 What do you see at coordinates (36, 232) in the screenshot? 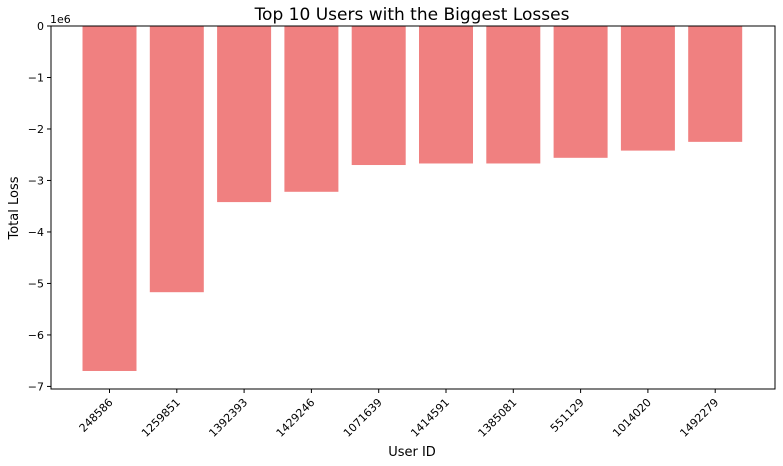
I see `y-tick-label: −4` at bounding box center [36, 232].